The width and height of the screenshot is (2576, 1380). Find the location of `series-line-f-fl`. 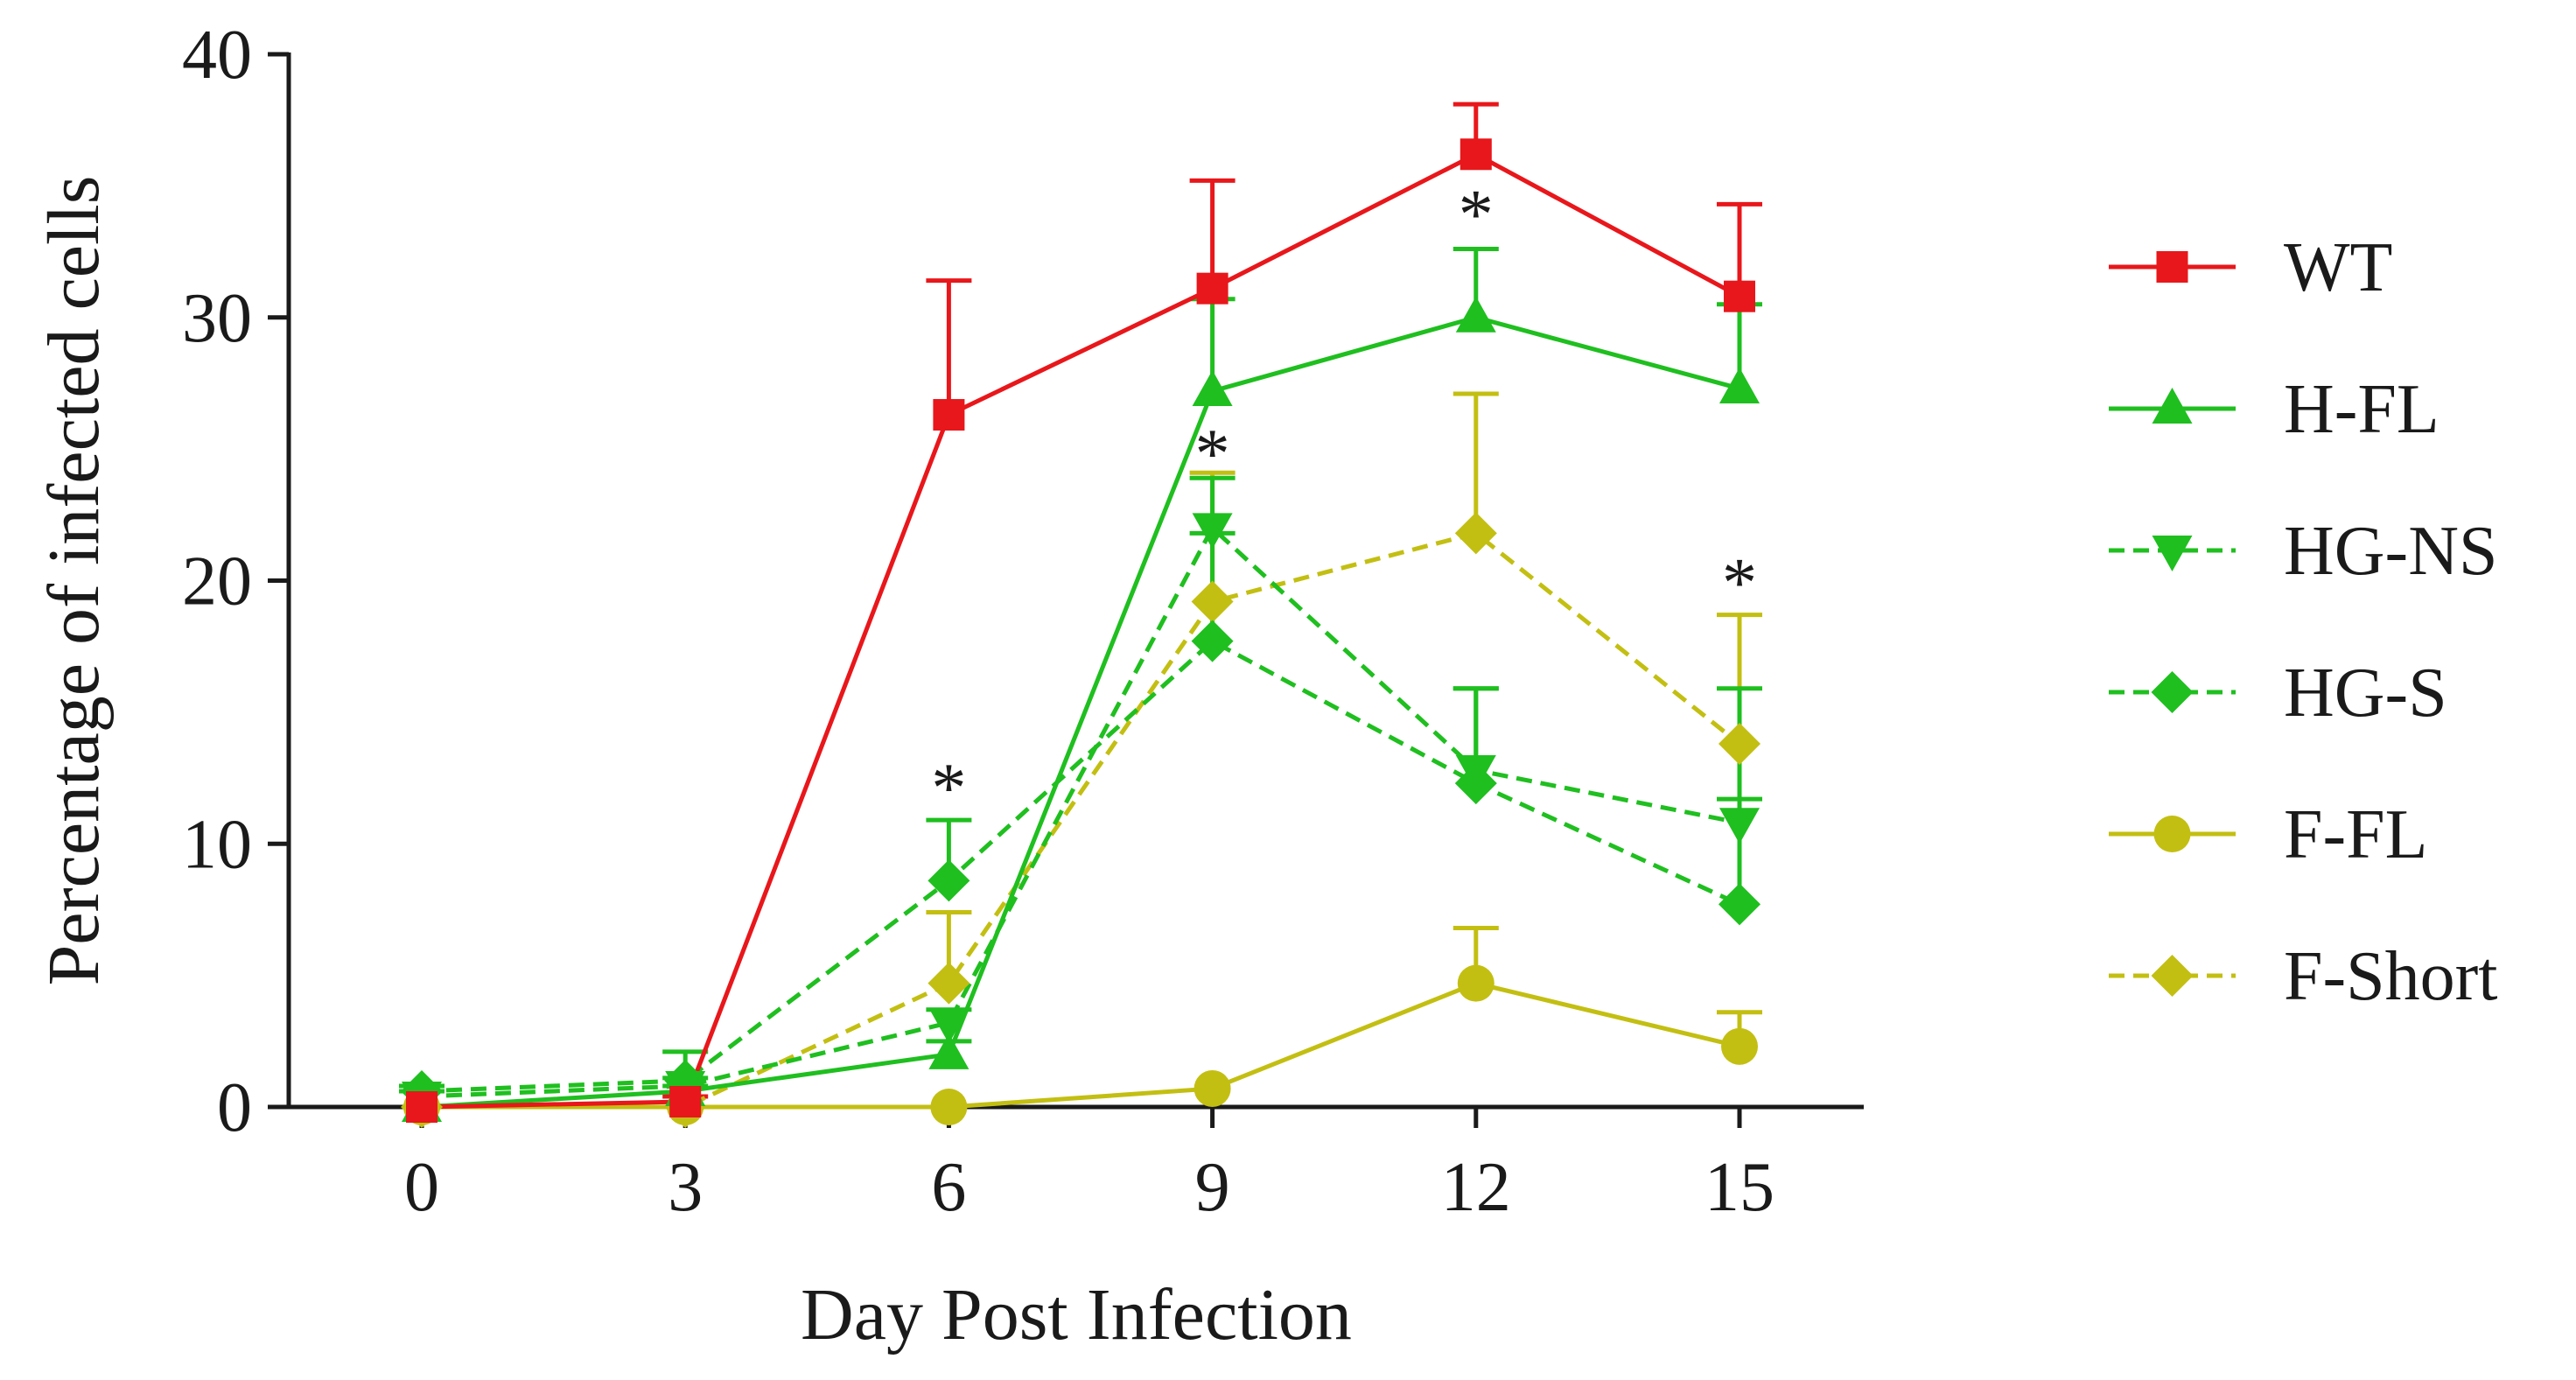

series-line-f-fl is located at coordinates (1081, 1045).